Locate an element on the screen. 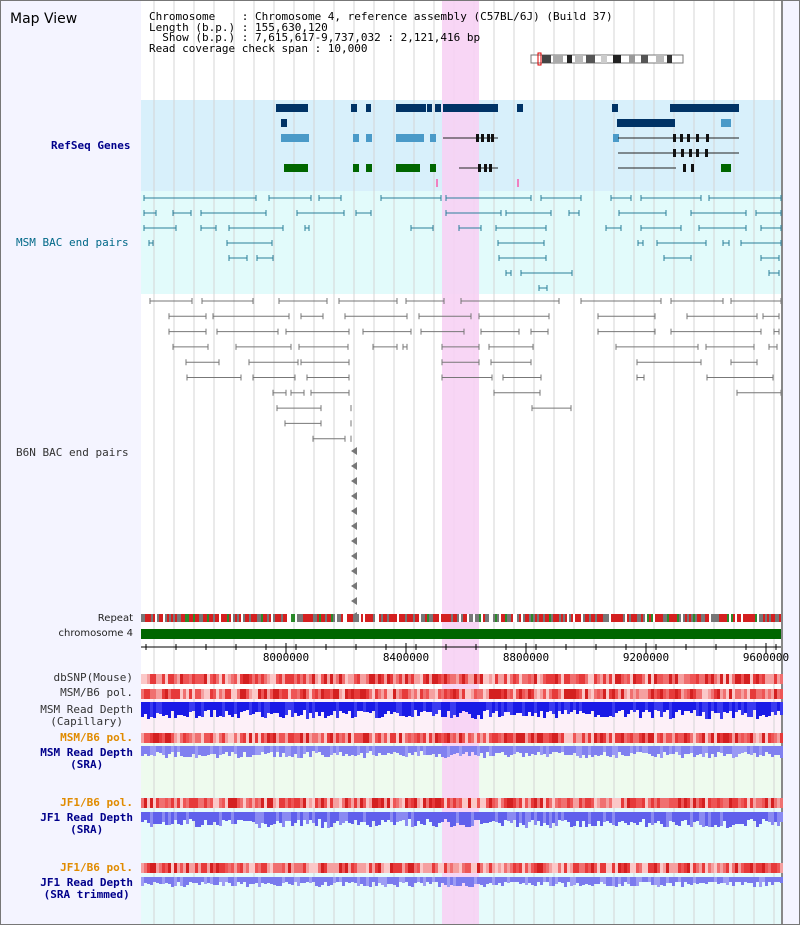 The image size is (800, 925). refseq-exon is located at coordinates (674, 138).